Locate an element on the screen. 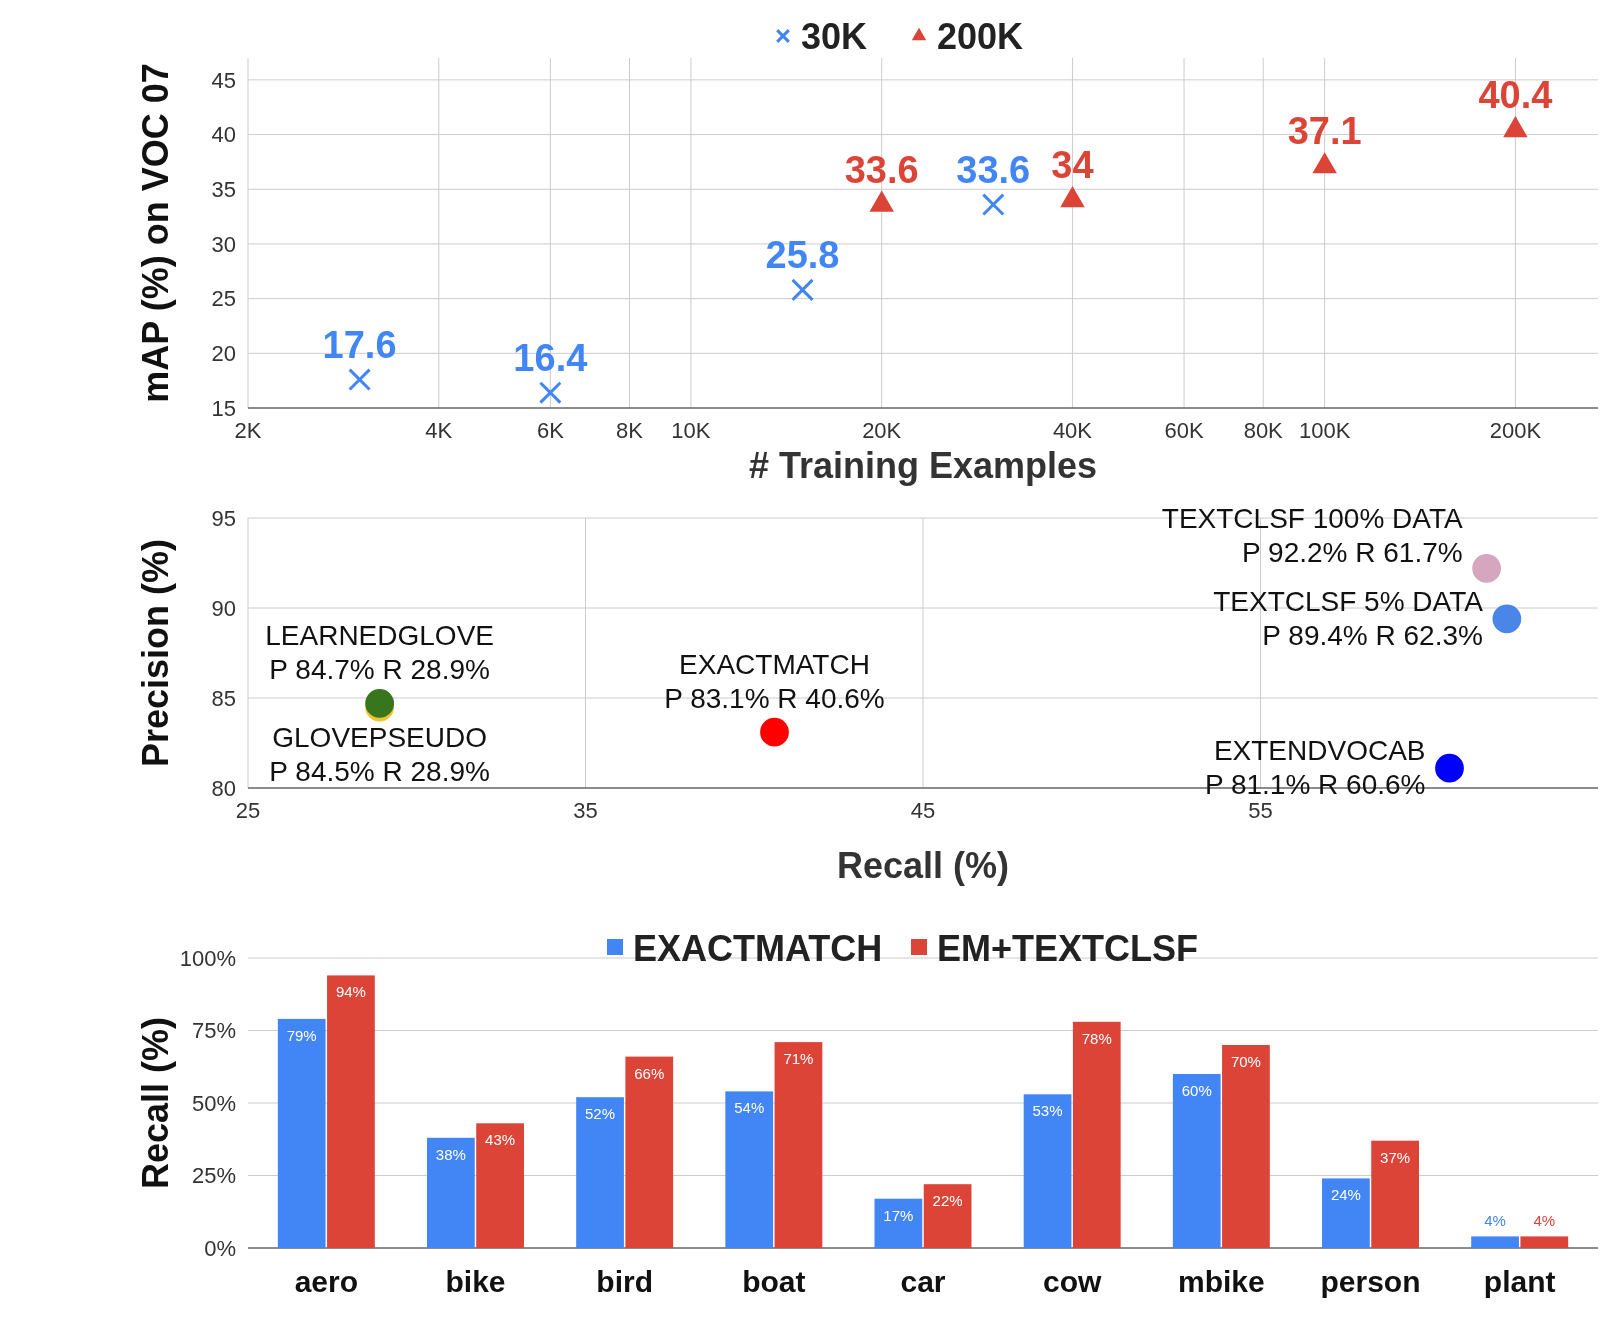 Image resolution: width=1622 pixels, height=1321 pixels. data-label: 71% is located at coordinates (798, 1059).